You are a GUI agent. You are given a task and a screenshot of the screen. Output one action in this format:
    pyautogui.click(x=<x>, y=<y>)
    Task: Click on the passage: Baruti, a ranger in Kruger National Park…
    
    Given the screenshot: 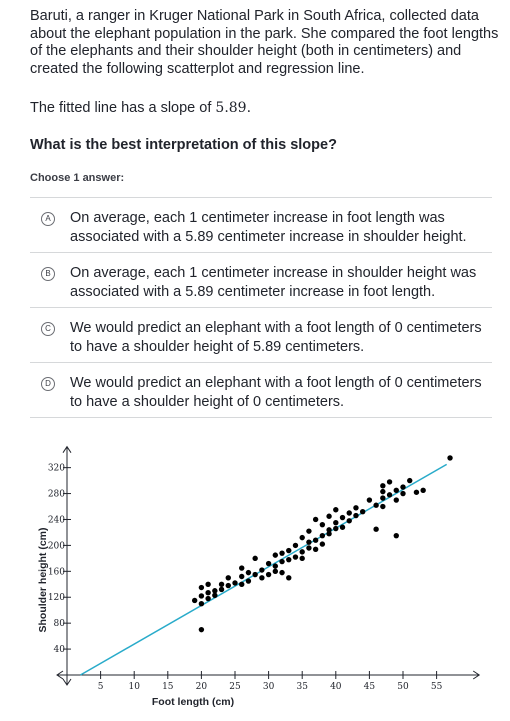 What is the action you would take?
    pyautogui.click(x=265, y=43)
    